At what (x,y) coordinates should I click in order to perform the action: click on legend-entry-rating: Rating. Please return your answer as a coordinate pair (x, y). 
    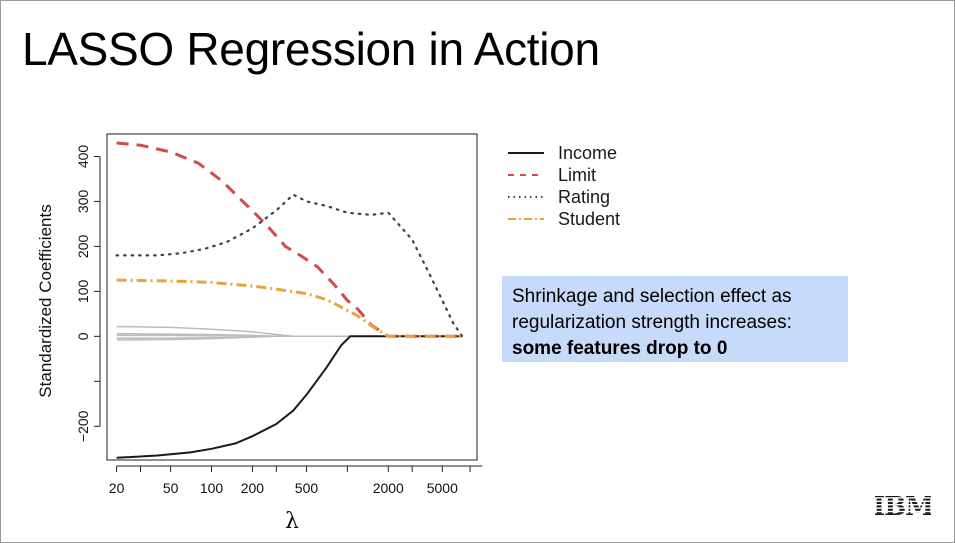
    Looking at the image, I should click on (563, 197).